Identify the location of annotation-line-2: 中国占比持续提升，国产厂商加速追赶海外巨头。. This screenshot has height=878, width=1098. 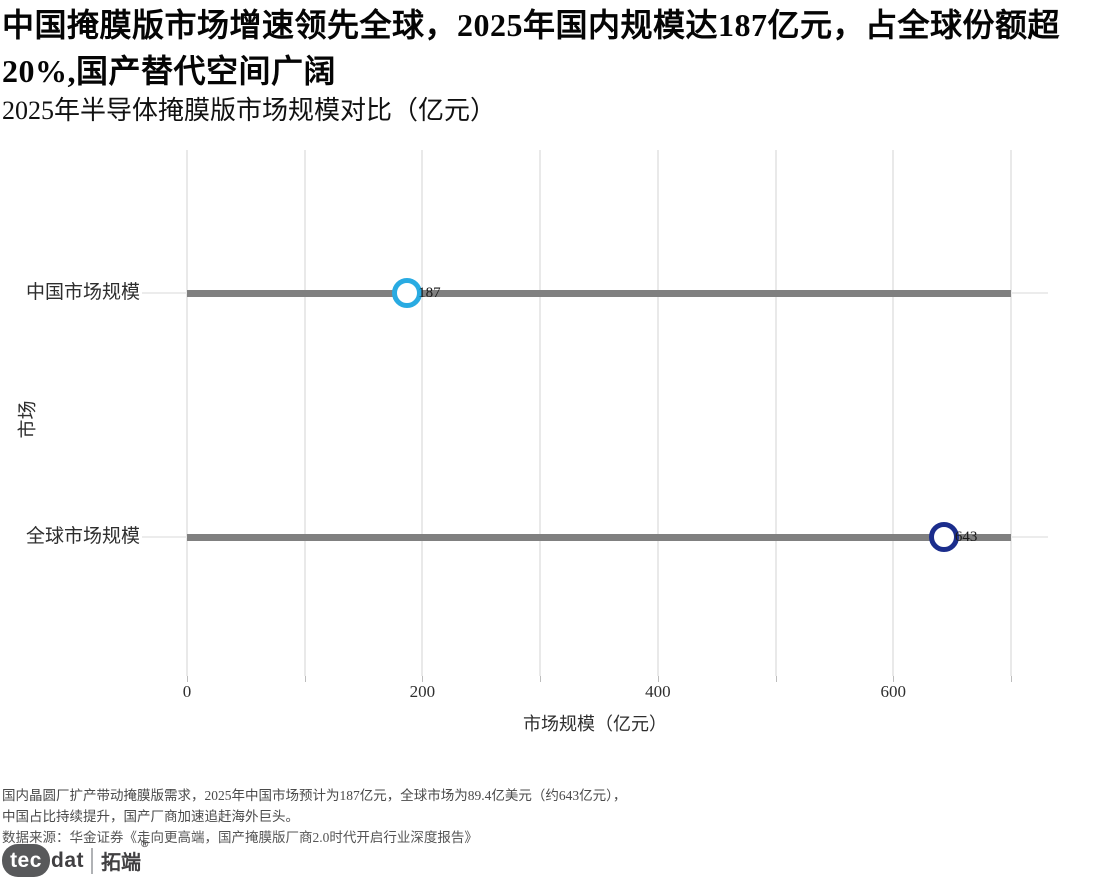
(150, 816).